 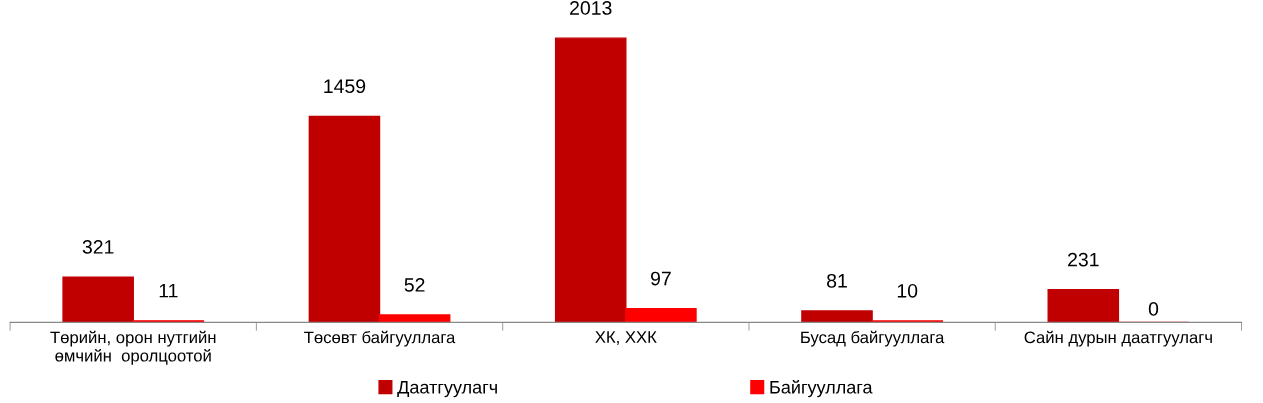 What do you see at coordinates (1153, 309) in the screenshot?
I see `data-label: 0` at bounding box center [1153, 309].